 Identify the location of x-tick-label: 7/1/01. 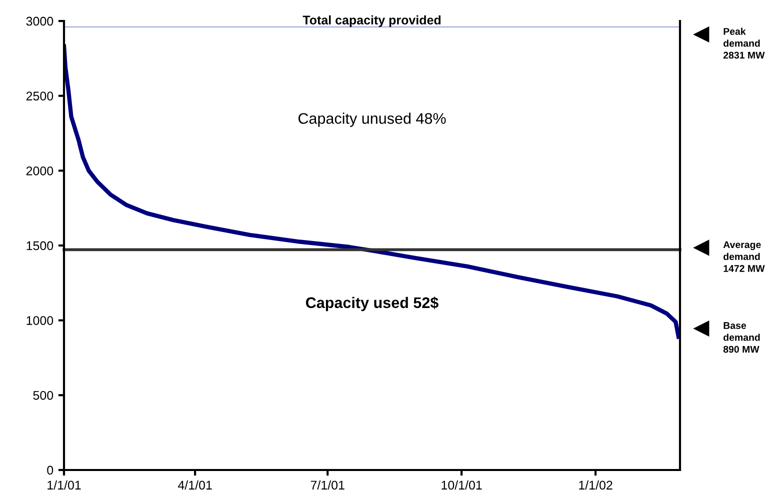
(327, 485).